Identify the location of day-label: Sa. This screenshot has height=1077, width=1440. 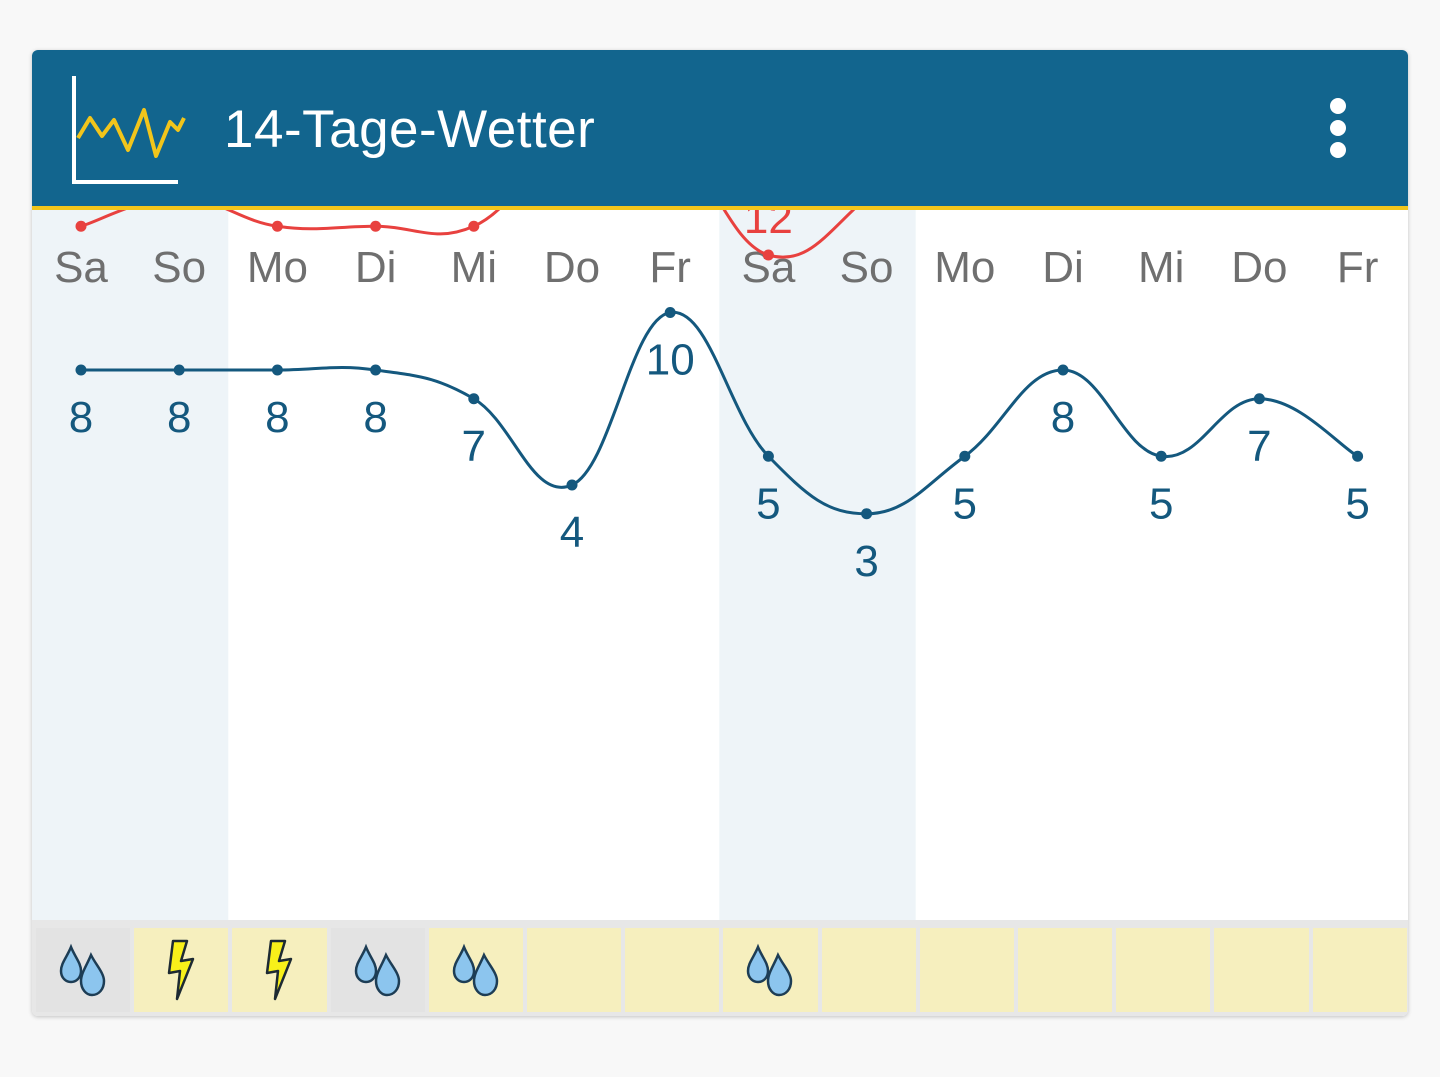
(81, 267).